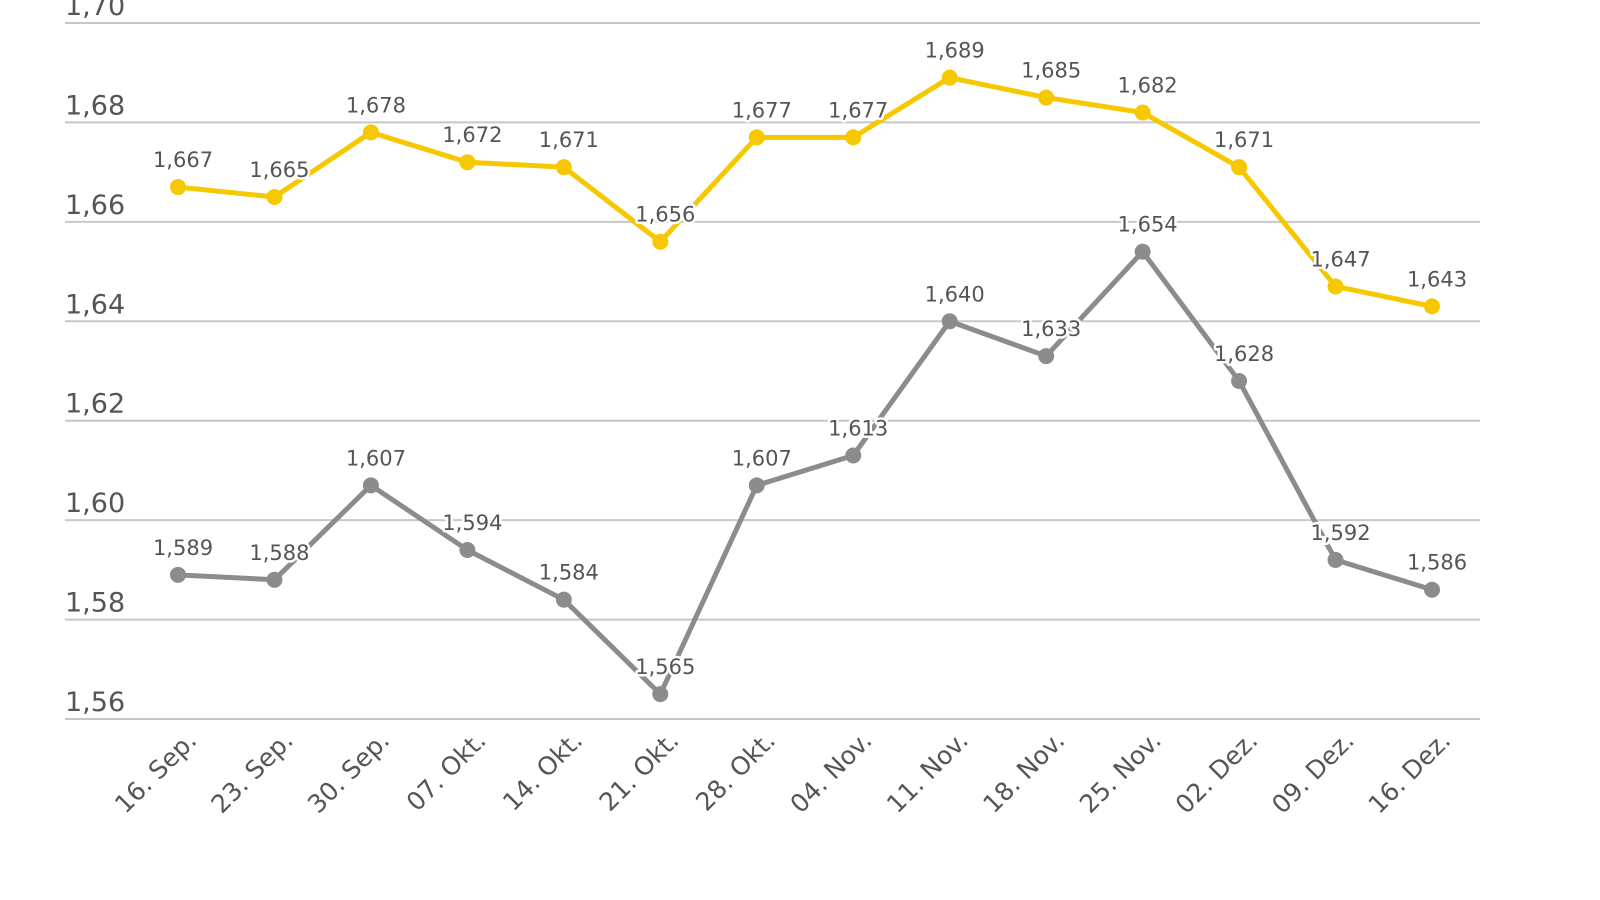  Describe the element at coordinates (472, 135) in the screenshot. I see `data-label: 1,672` at that location.